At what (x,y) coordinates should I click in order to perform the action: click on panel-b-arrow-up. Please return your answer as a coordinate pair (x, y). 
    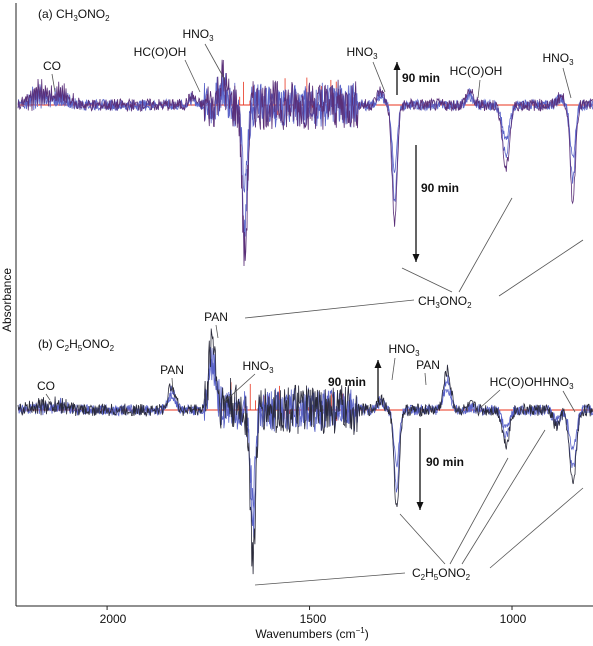
    Looking at the image, I should click on (378, 381).